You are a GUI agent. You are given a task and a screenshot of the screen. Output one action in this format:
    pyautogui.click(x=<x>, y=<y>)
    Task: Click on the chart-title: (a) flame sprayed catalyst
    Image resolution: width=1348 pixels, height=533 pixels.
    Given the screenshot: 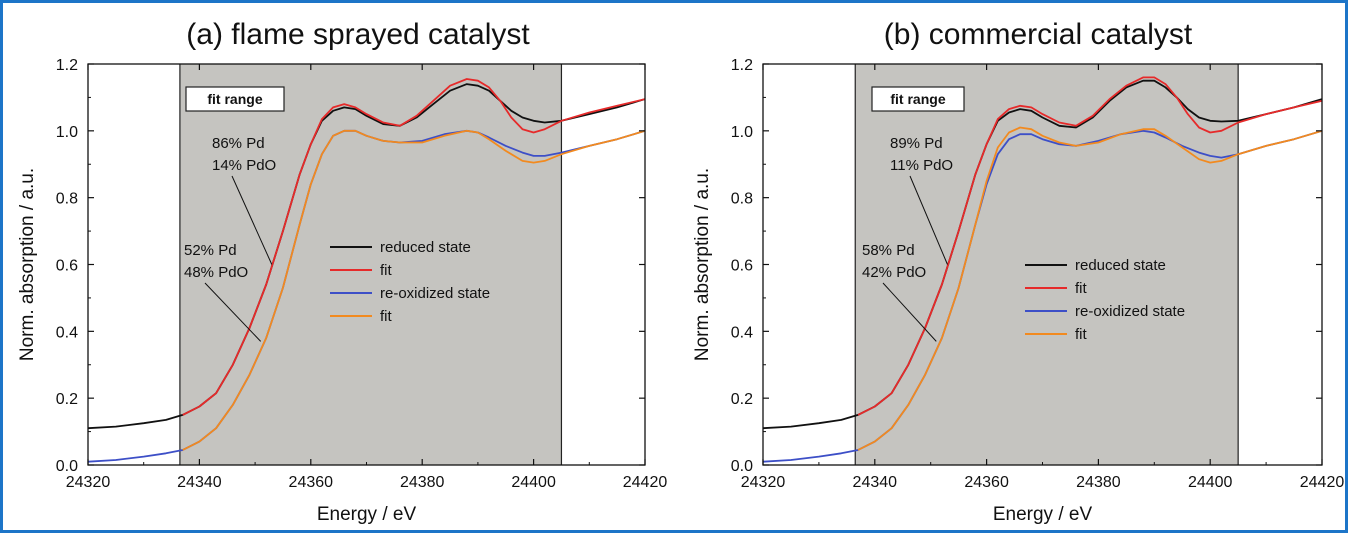 What is the action you would take?
    pyautogui.click(x=358, y=34)
    